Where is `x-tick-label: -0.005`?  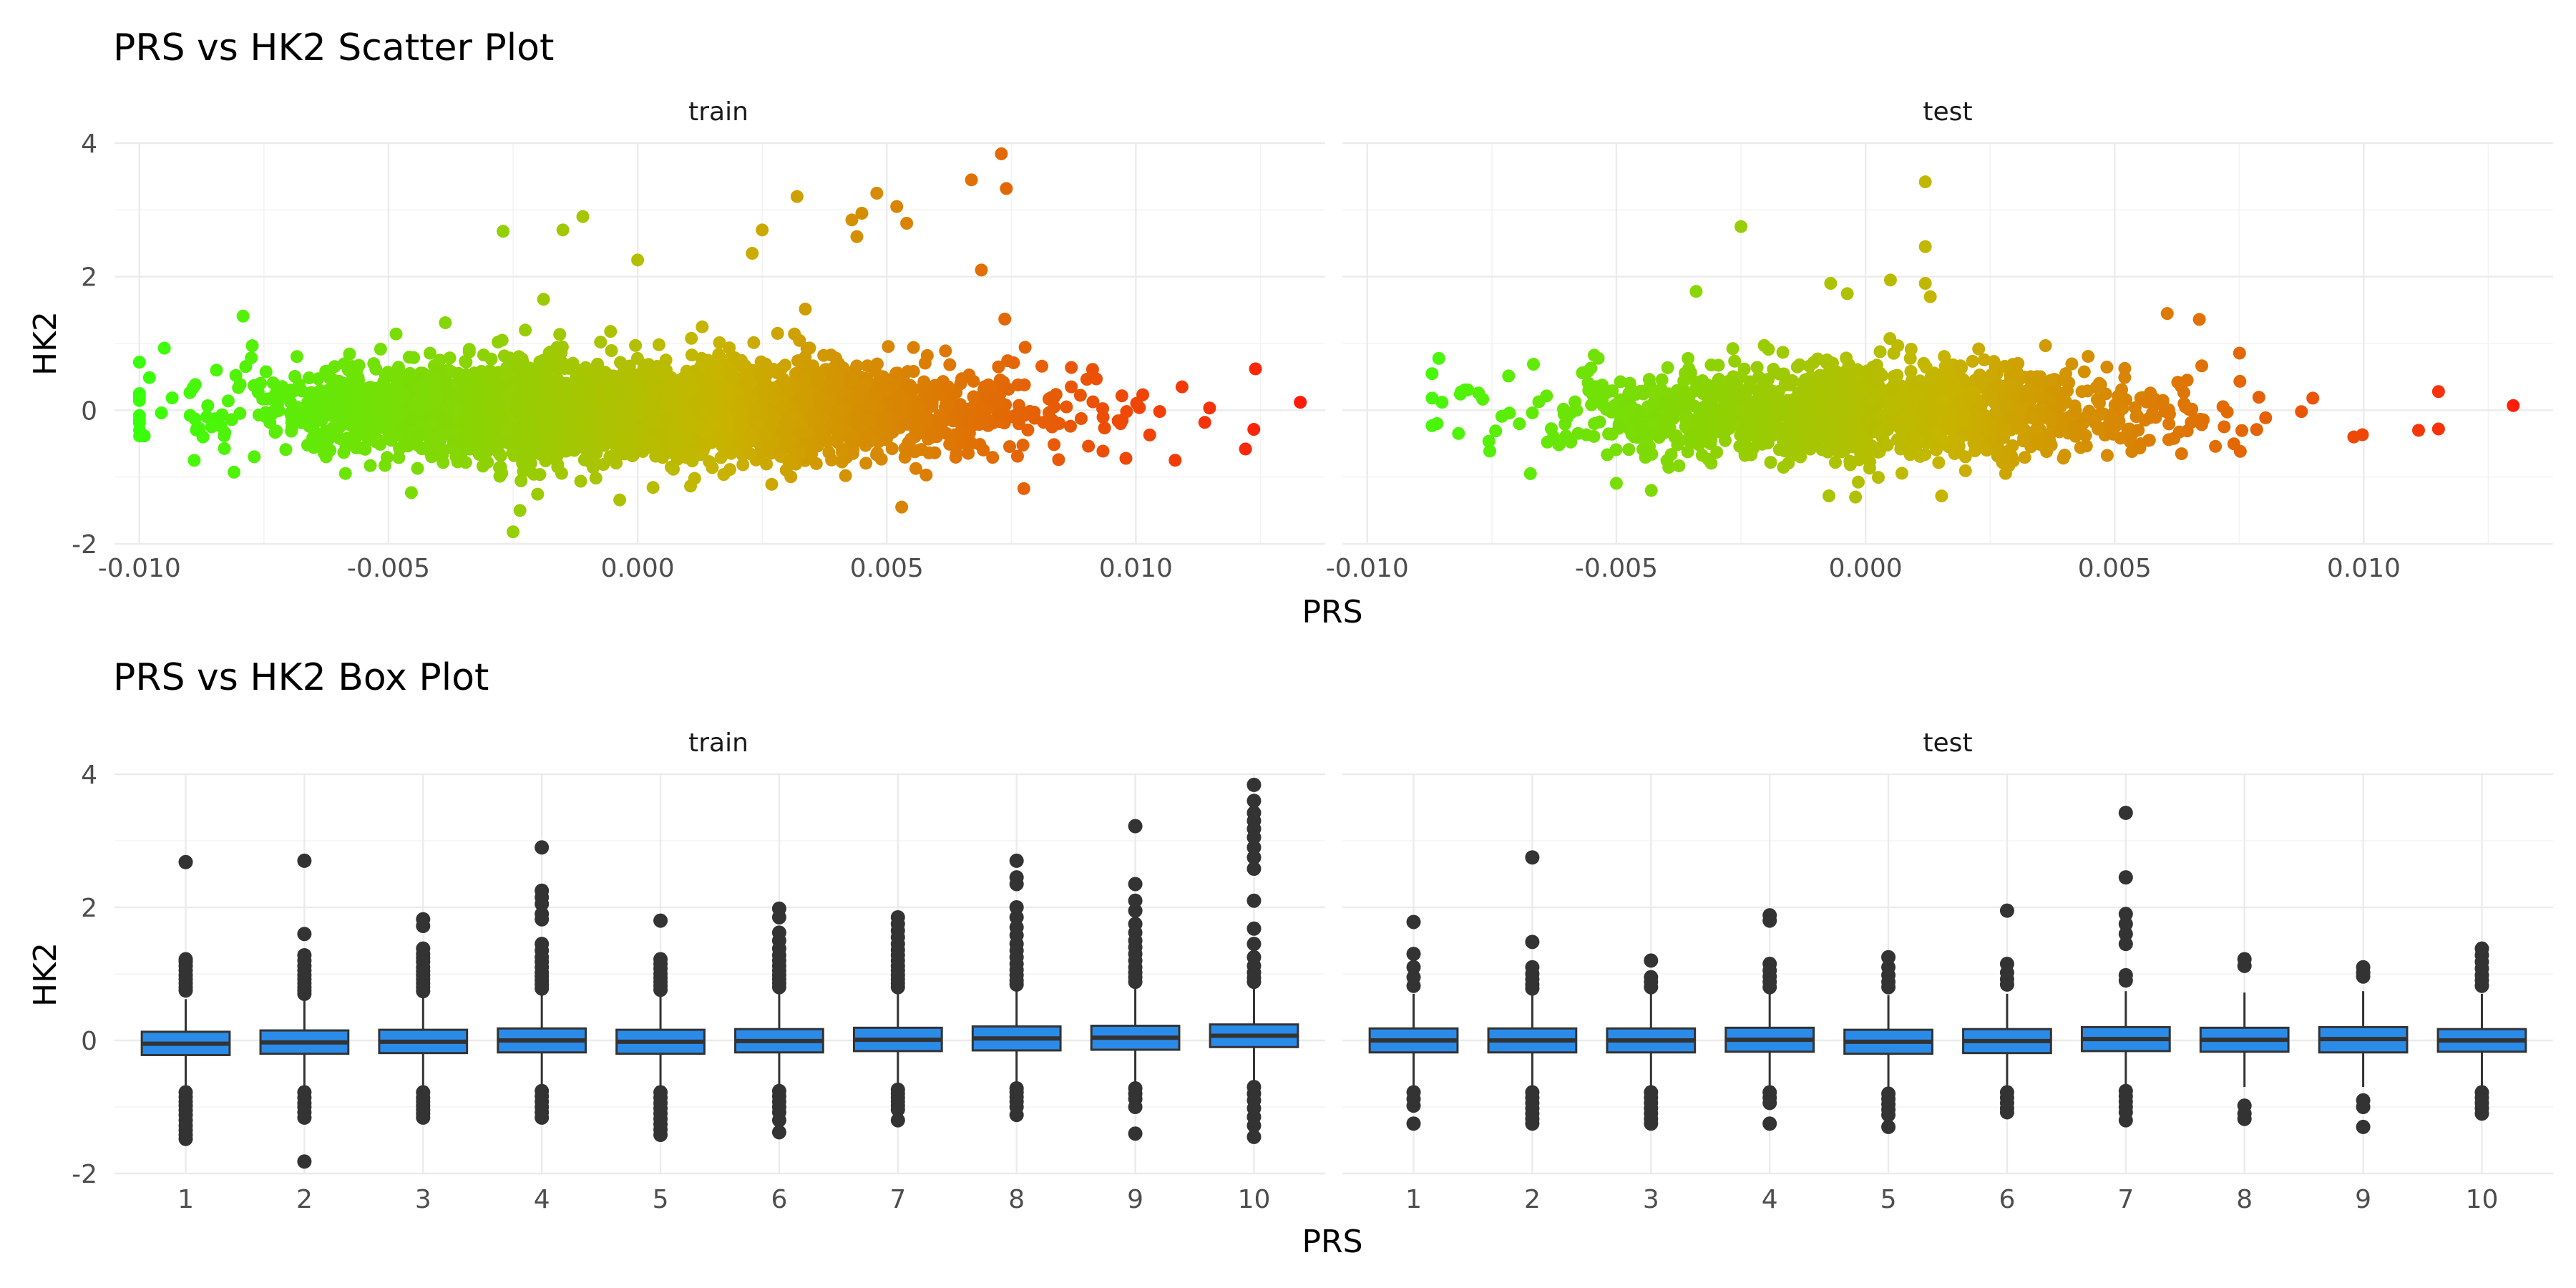 x-tick-label: -0.005 is located at coordinates (389, 568).